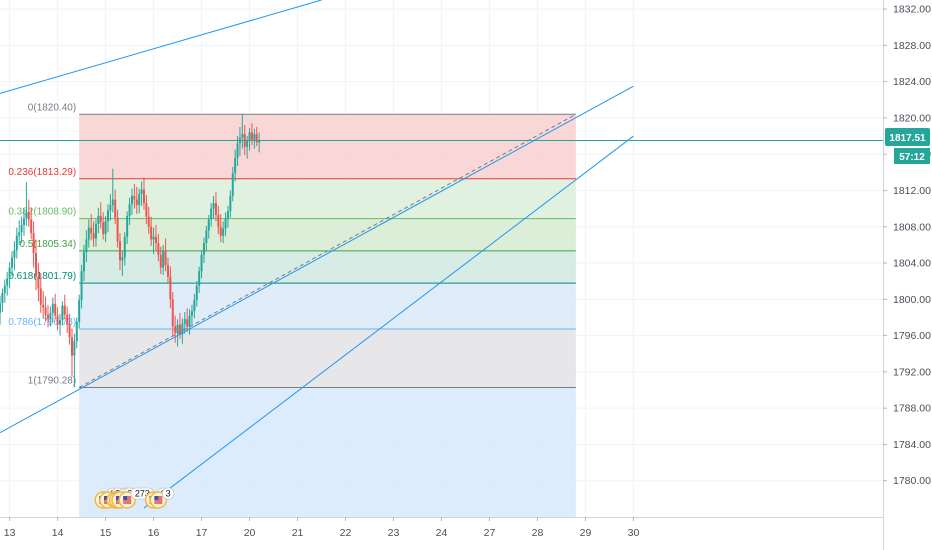 This screenshot has height=550, width=932. Describe the element at coordinates (912, 156) in the screenshot. I see `countdown-tag-bg` at that location.